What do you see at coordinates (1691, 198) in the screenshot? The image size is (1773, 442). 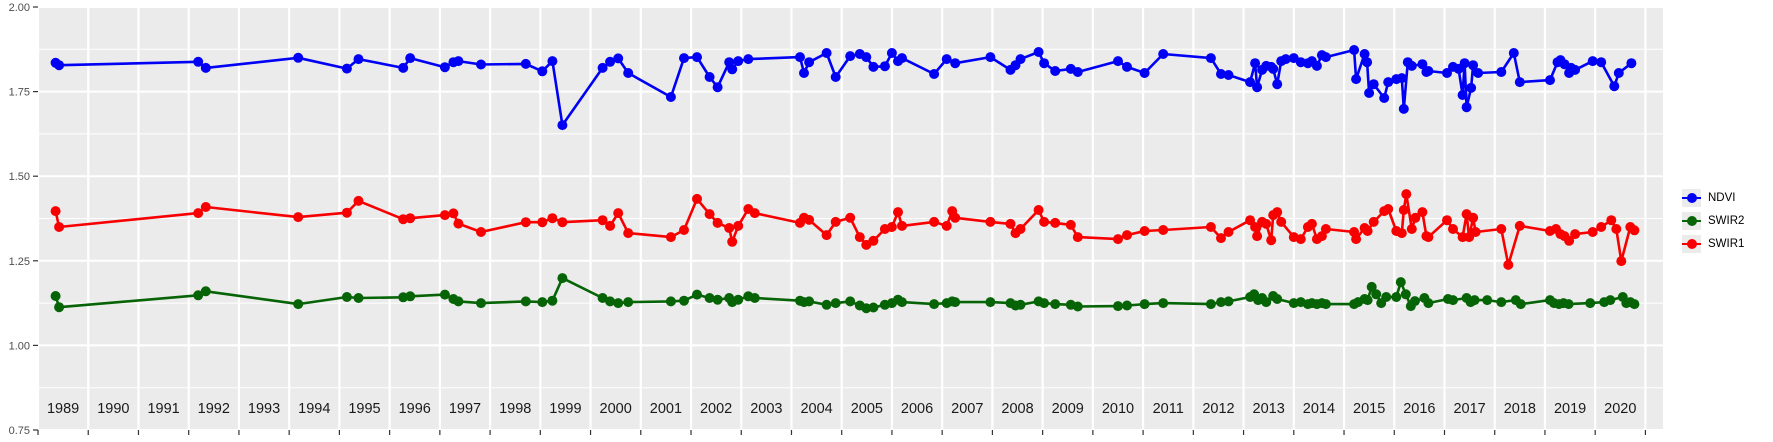 I see `legend-dot-icon` at bounding box center [1691, 198].